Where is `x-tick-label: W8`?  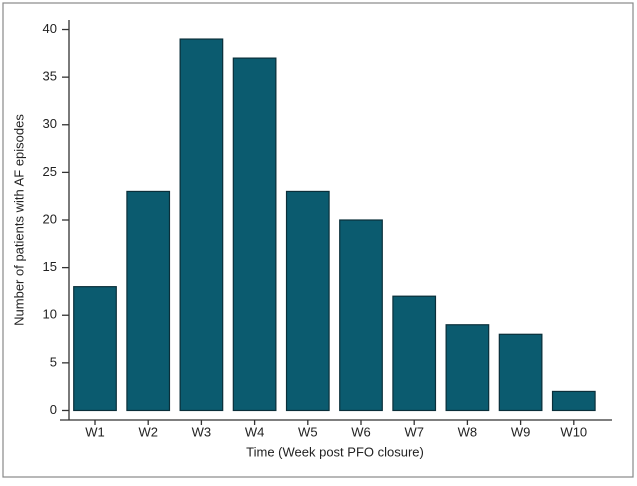
x-tick-label: W8 is located at coordinates (468, 431).